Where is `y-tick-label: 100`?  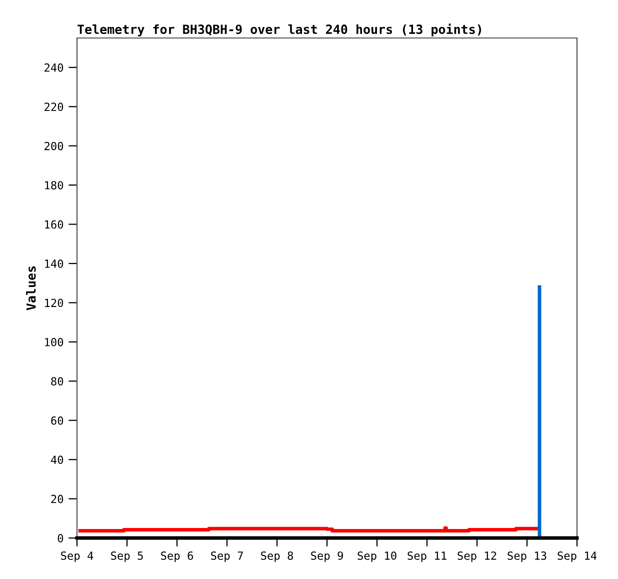
y-tick-label: 100 is located at coordinates (54, 342).